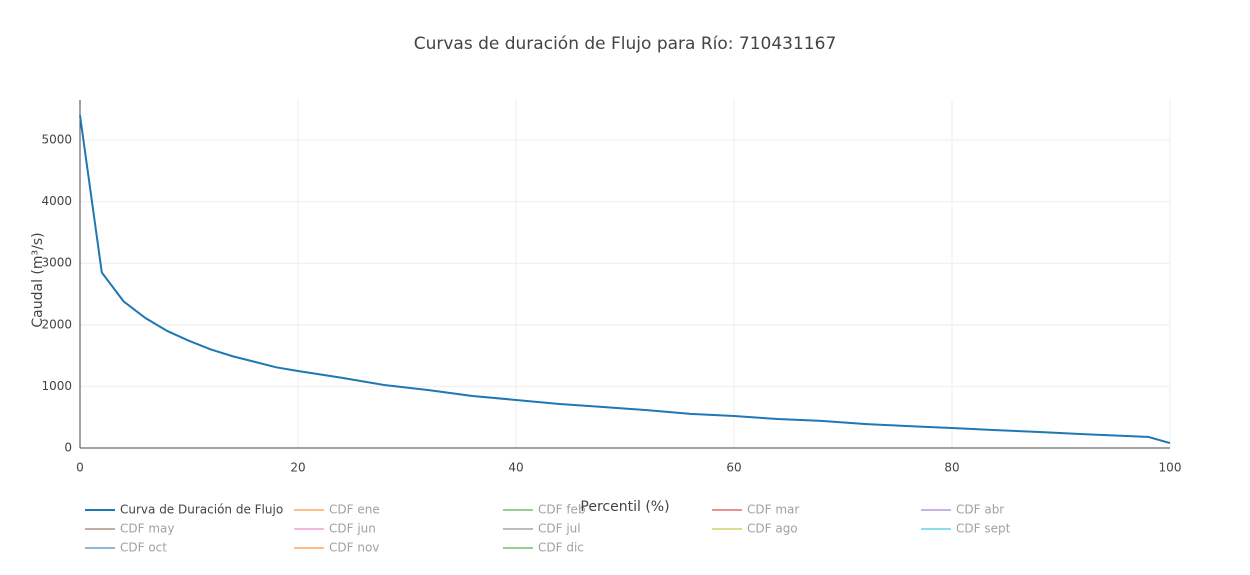  What do you see at coordinates (201, 510) in the screenshot?
I see `legend-label: Curva de Duración de Flujo` at bounding box center [201, 510].